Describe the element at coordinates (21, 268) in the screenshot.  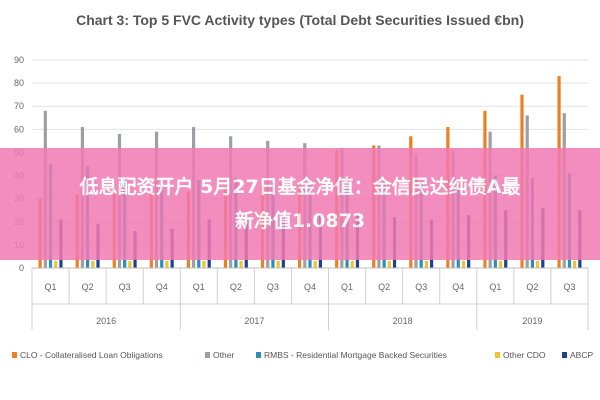
I see `y-tick-label: 0` at that location.